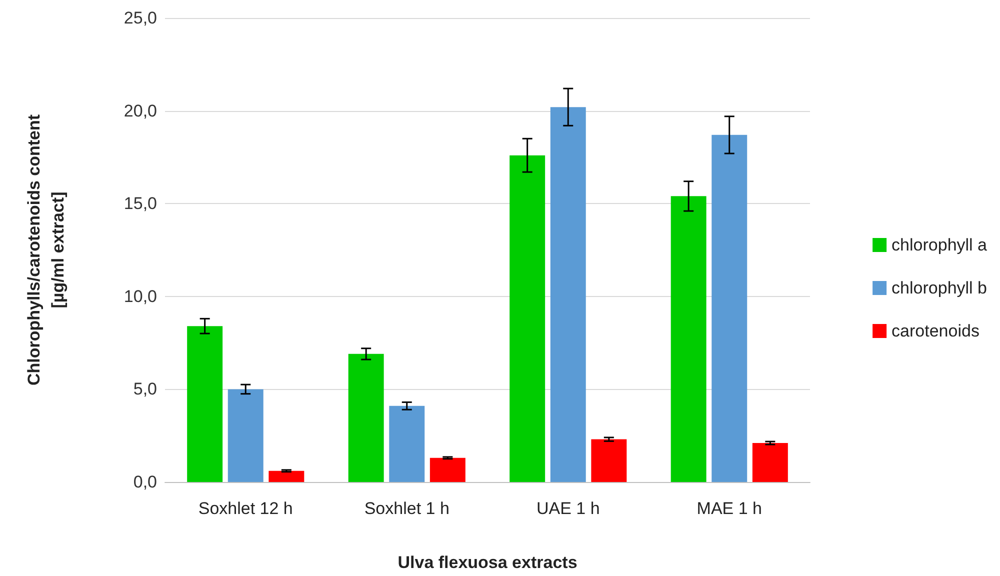 The height and width of the screenshot is (576, 1000). I want to click on legend-label: chlorophyll b, so click(940, 288).